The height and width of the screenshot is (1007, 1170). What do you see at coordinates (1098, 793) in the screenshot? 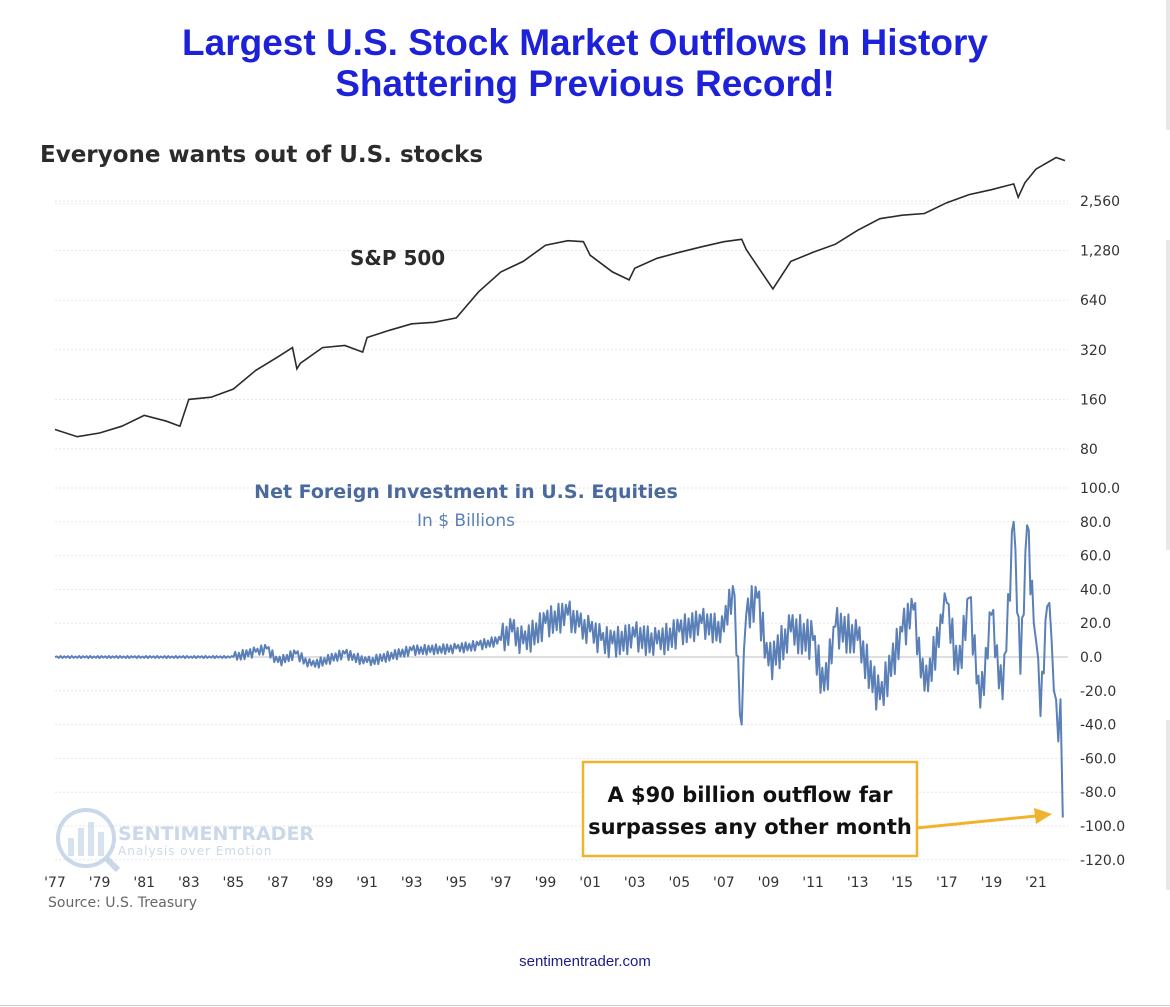
I see `flows-y-tick-label: -80.0` at bounding box center [1098, 793].